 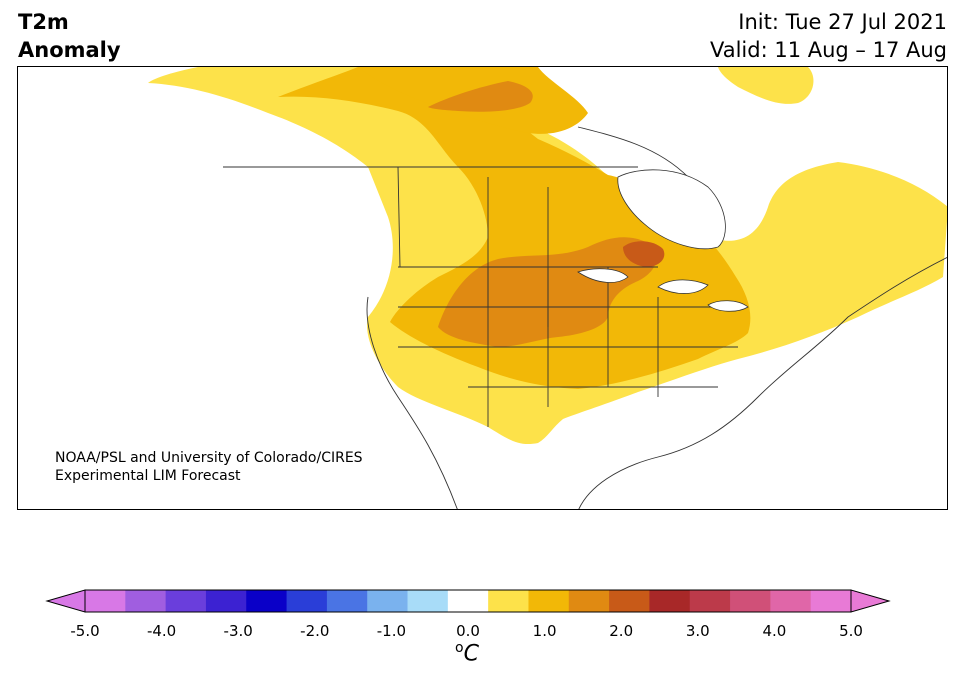 I want to click on attribution-line-2: Experimental LIM Forecast, so click(x=148, y=476).